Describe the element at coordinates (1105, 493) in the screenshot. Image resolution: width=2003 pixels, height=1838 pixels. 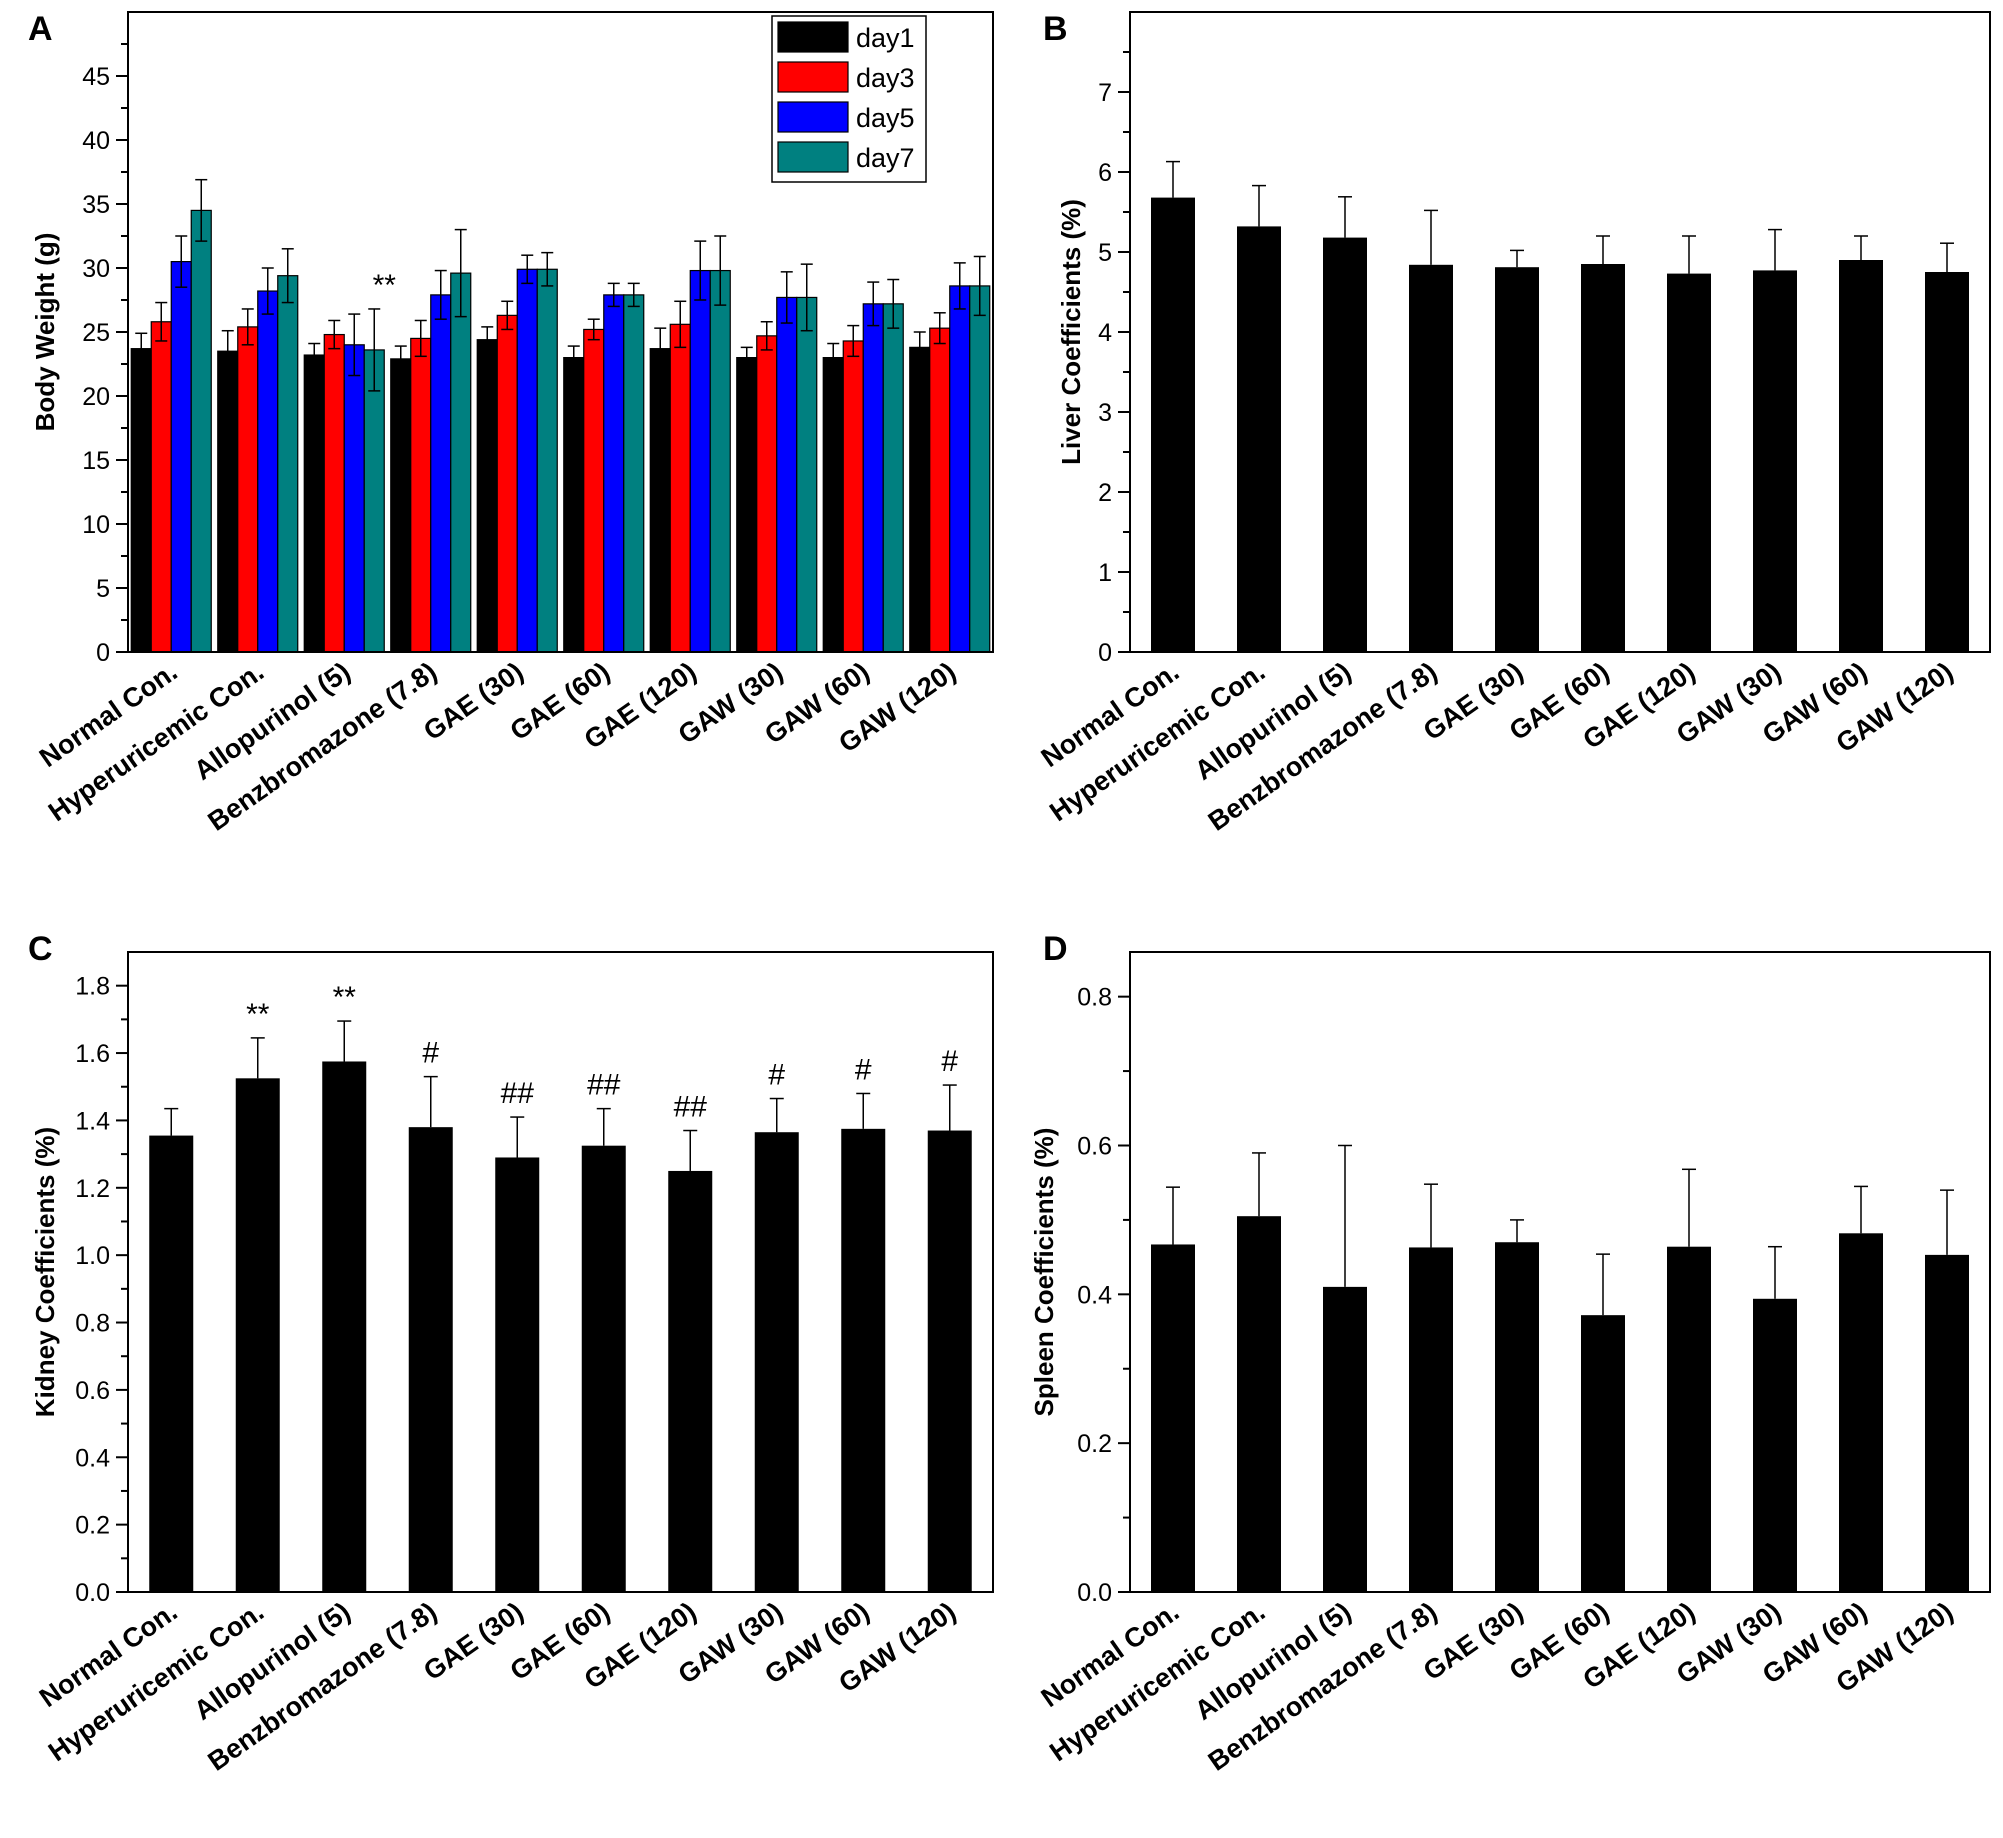
I see `y-tick-label: 2` at that location.